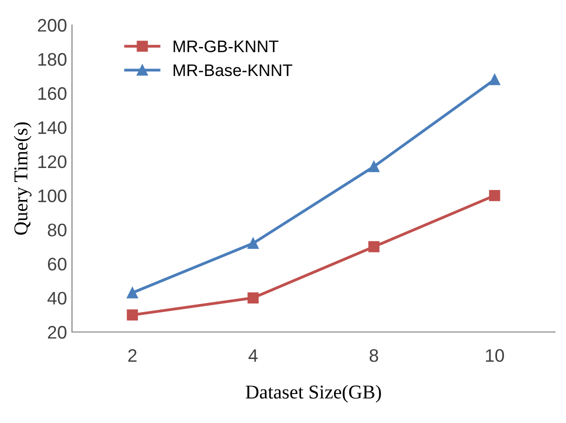 The width and height of the screenshot is (566, 423). I want to click on y-axis-title: Query Time(s), so click(23, 178).